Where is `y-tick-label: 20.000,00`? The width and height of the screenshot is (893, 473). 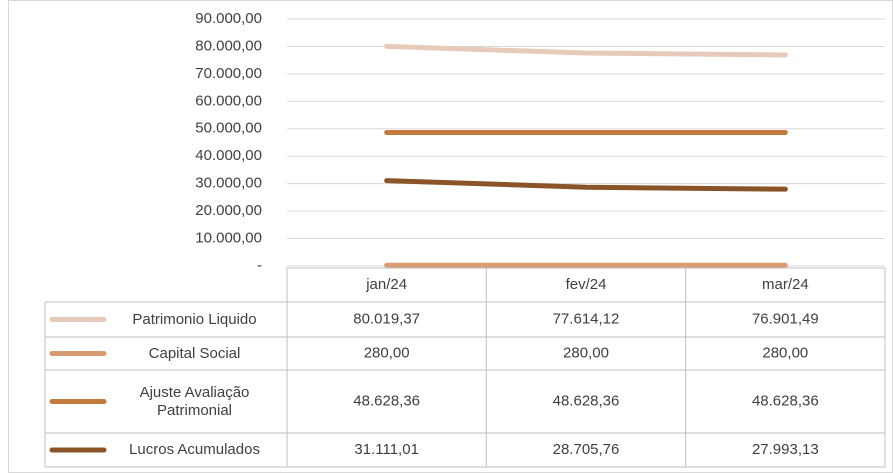
y-tick-label: 20.000,00 is located at coordinates (228, 210).